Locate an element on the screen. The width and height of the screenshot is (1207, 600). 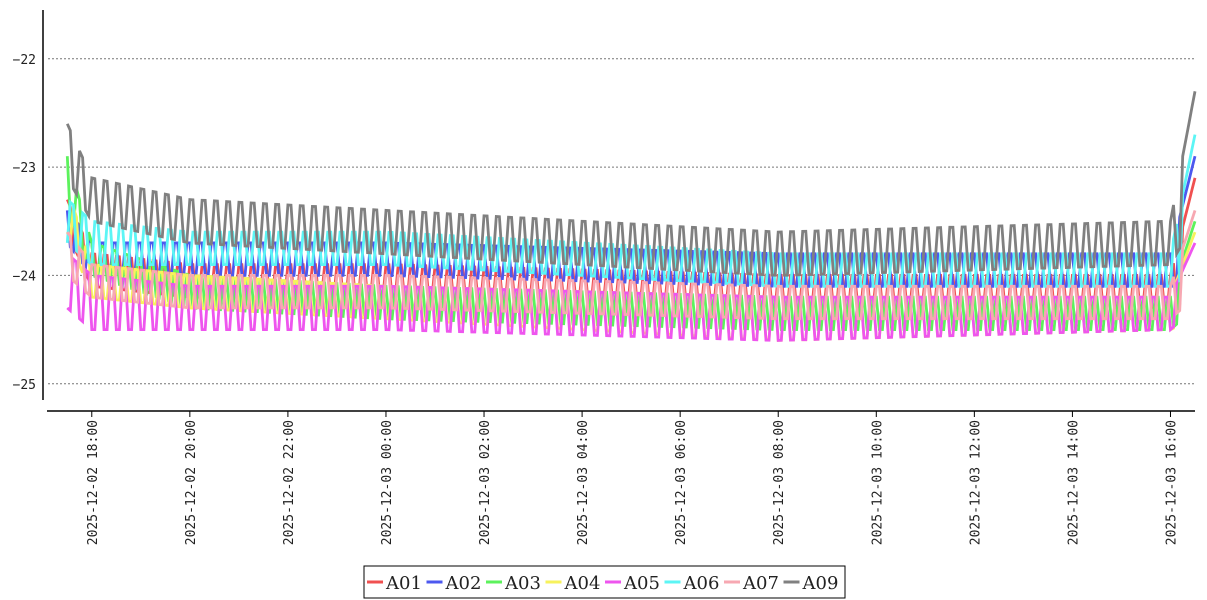
legend-label-a06: A06 is located at coordinates (701, 583).